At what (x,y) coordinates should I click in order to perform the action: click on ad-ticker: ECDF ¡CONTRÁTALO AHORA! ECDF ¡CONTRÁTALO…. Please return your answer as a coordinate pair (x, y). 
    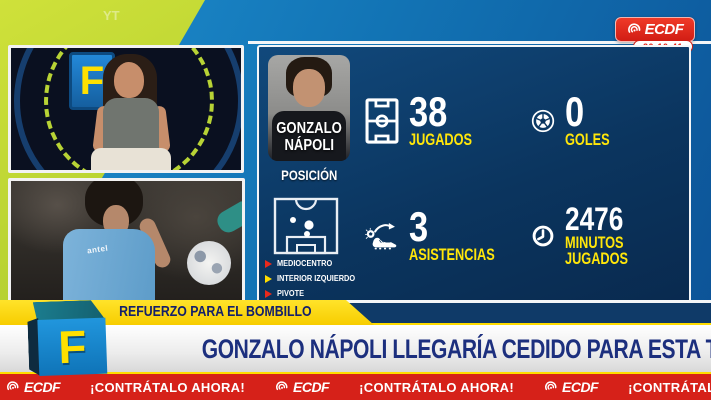
    Looking at the image, I should click on (355, 386).